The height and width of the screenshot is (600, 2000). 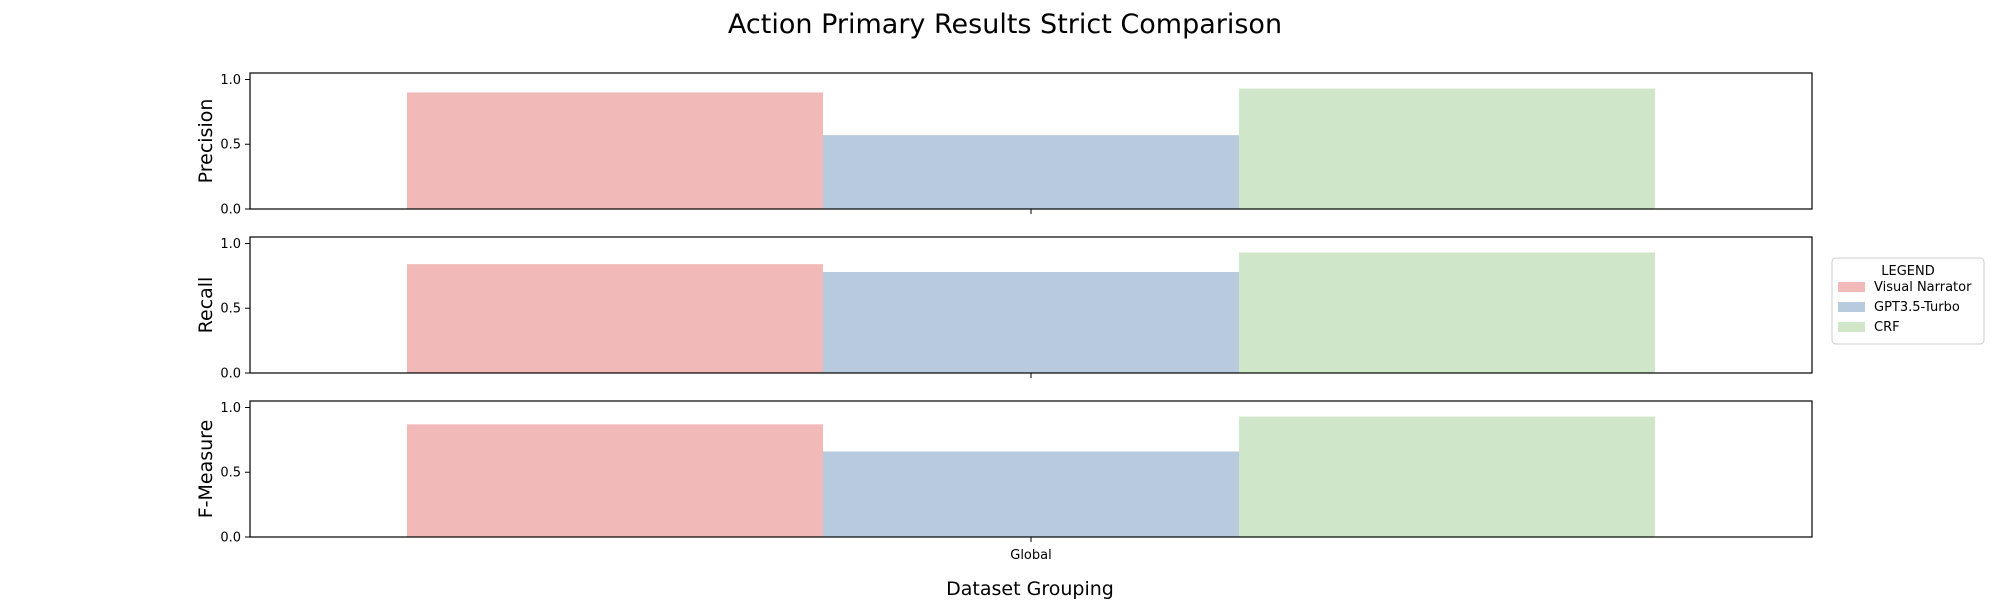 I want to click on bar-recall-gpt3-5-turbo, so click(x=1031, y=322).